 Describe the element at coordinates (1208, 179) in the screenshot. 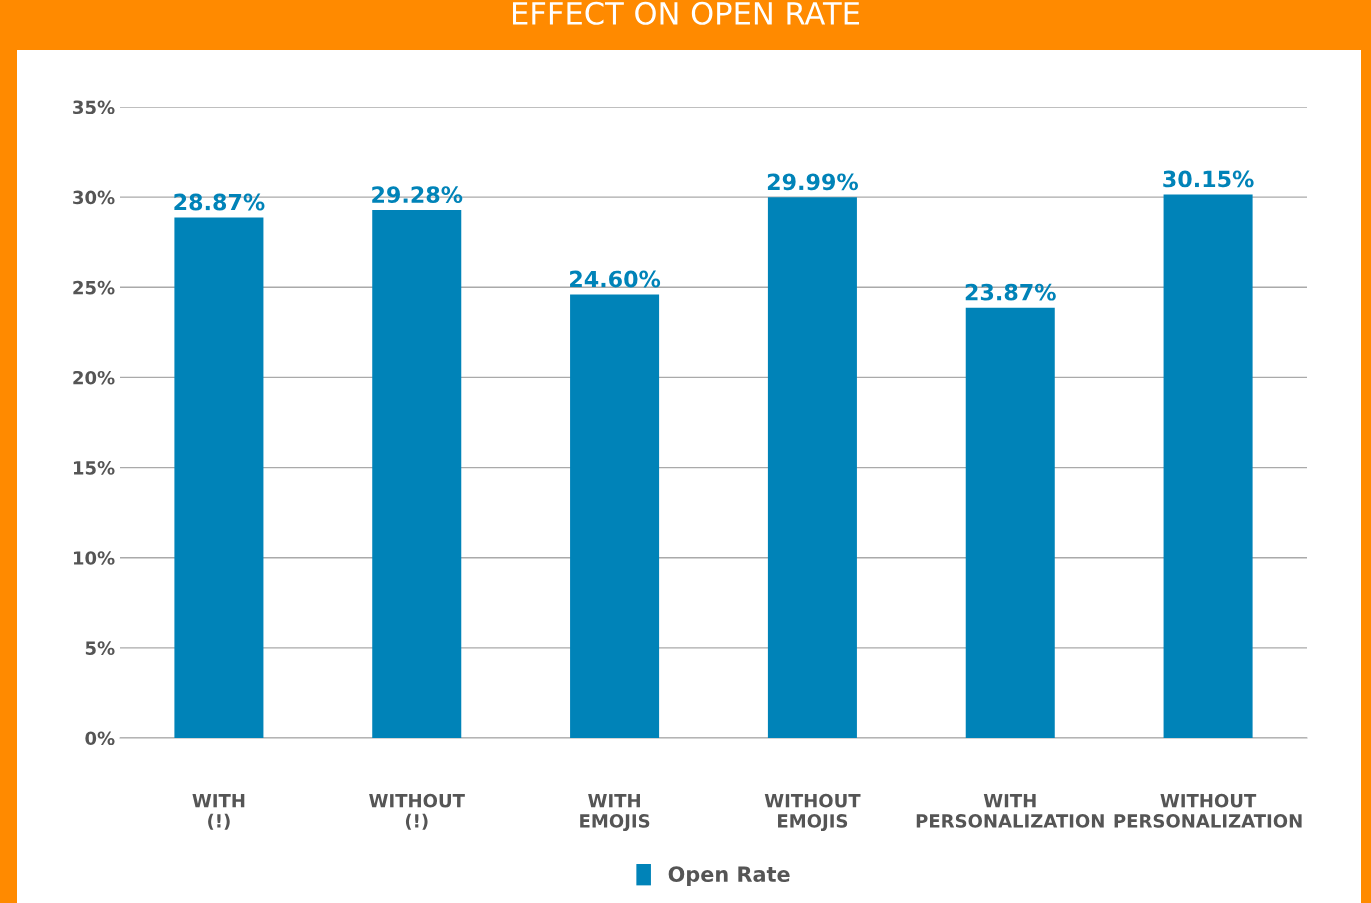

I see `data-label: 30.15%` at that location.